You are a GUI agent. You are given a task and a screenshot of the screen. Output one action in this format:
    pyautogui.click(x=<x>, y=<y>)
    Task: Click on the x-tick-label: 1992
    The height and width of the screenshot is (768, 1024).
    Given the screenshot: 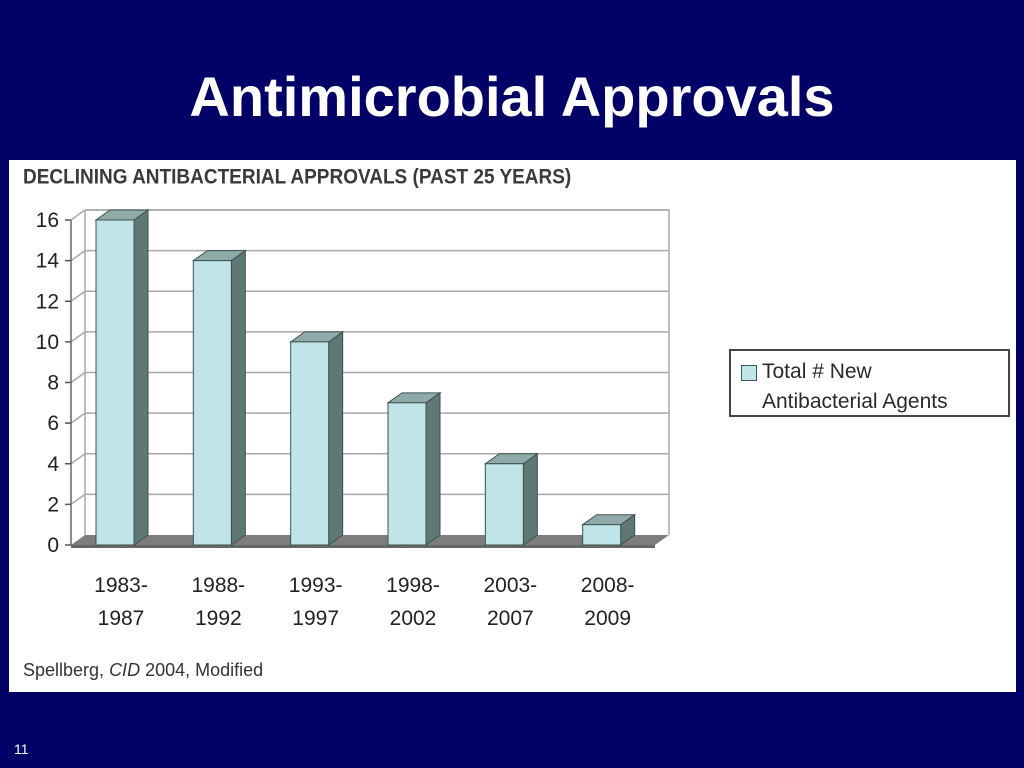 What is the action you would take?
    pyautogui.click(x=218, y=618)
    